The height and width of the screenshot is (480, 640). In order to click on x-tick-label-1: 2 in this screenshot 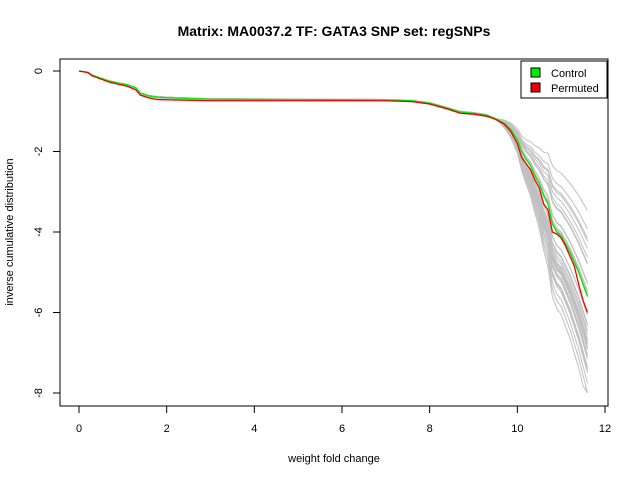, I will do `click(167, 429)`.